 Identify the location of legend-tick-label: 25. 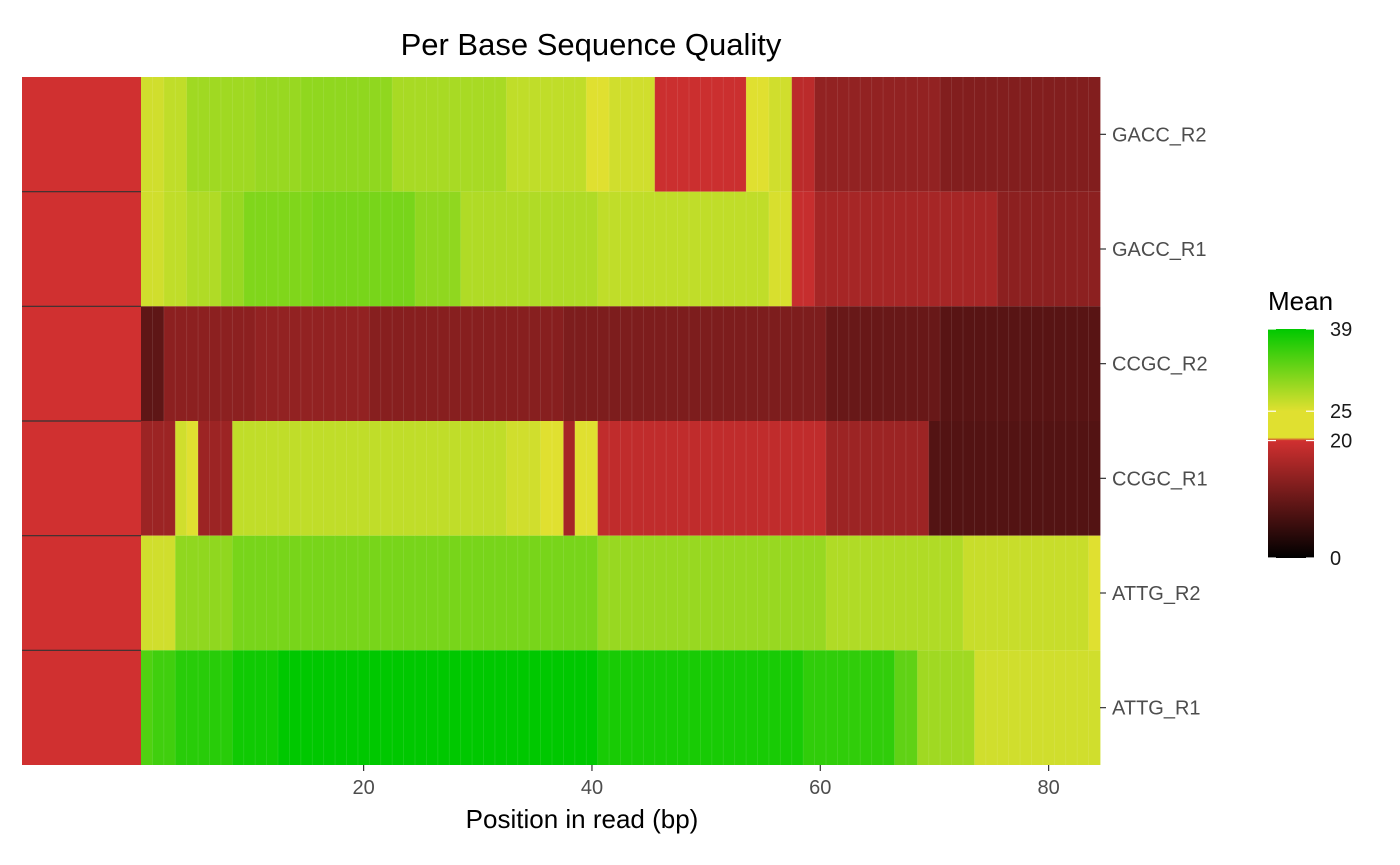
(1341, 412).